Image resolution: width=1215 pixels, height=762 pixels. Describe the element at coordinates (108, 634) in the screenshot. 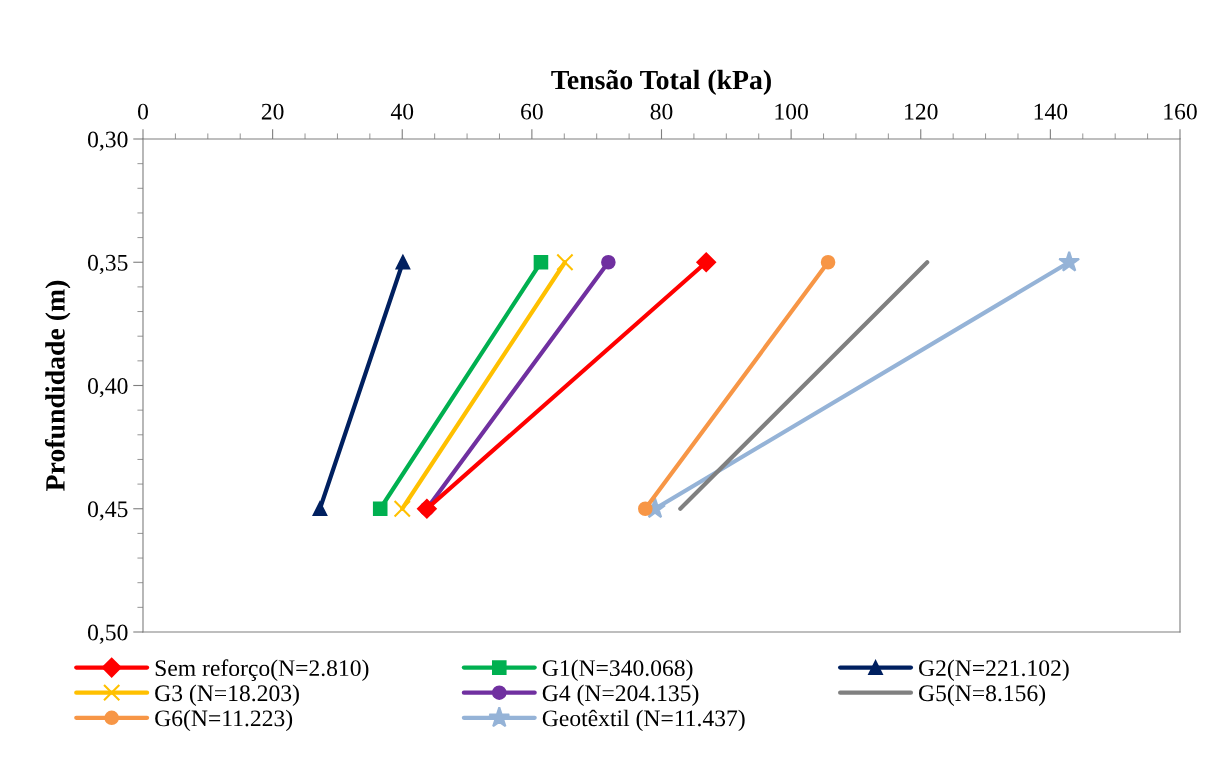

I see `y-tick-label: 0,50` at that location.